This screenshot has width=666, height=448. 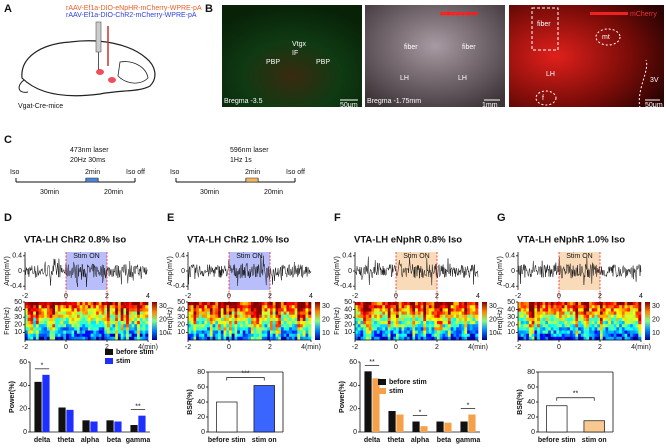 I want to click on x-tick-label: before stim, so click(x=227, y=440).